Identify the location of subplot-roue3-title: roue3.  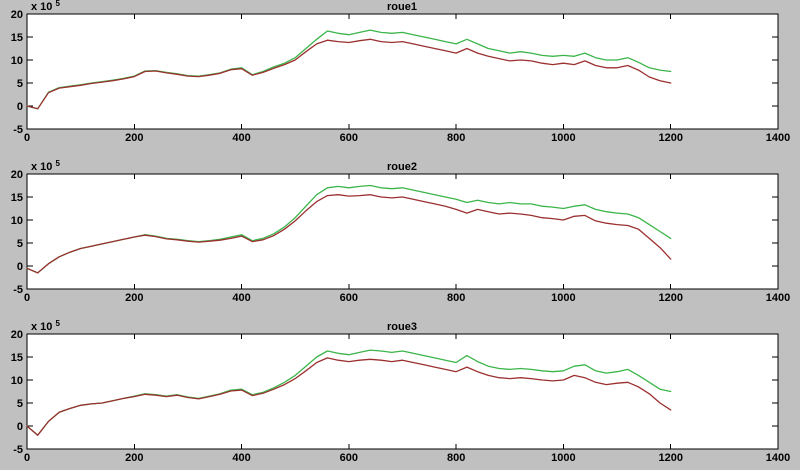
(402, 327).